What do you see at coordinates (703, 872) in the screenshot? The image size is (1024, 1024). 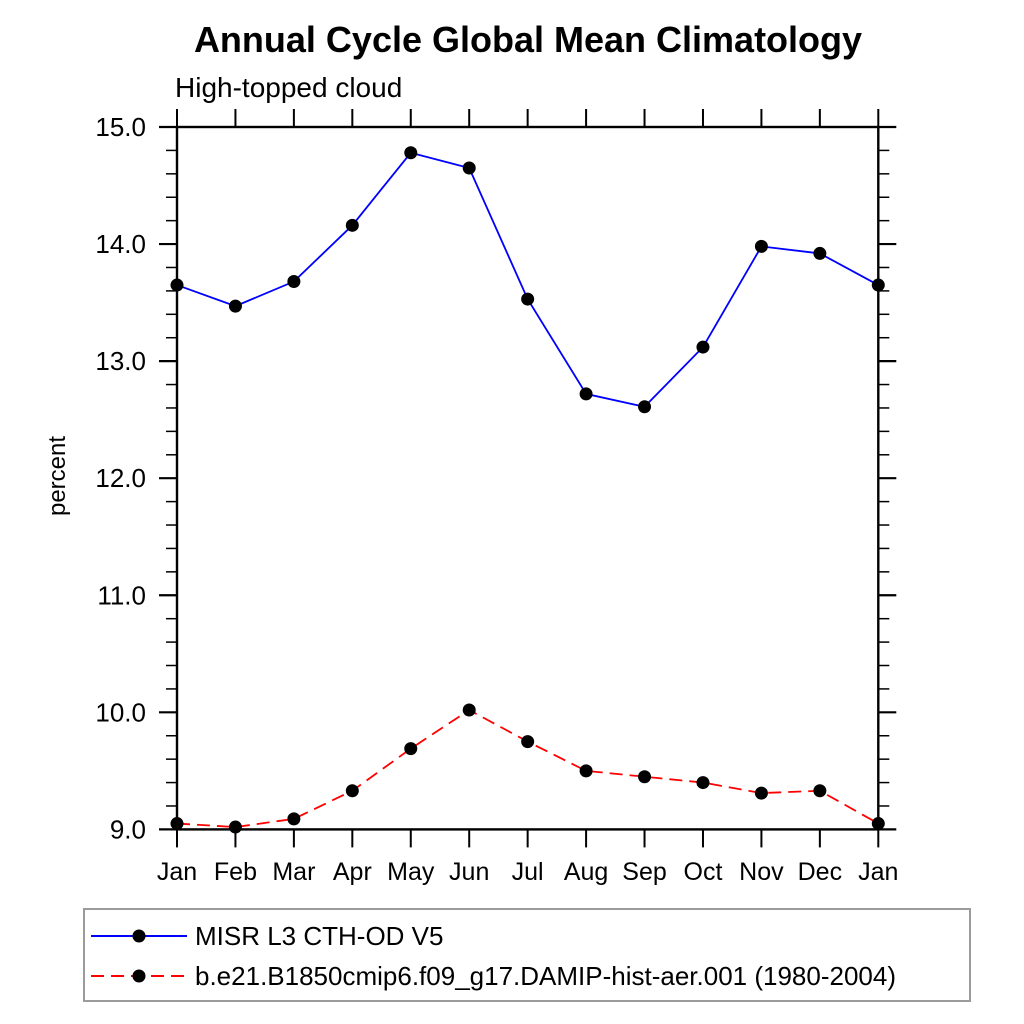 I see `x-tick-label: Oct` at bounding box center [703, 872].